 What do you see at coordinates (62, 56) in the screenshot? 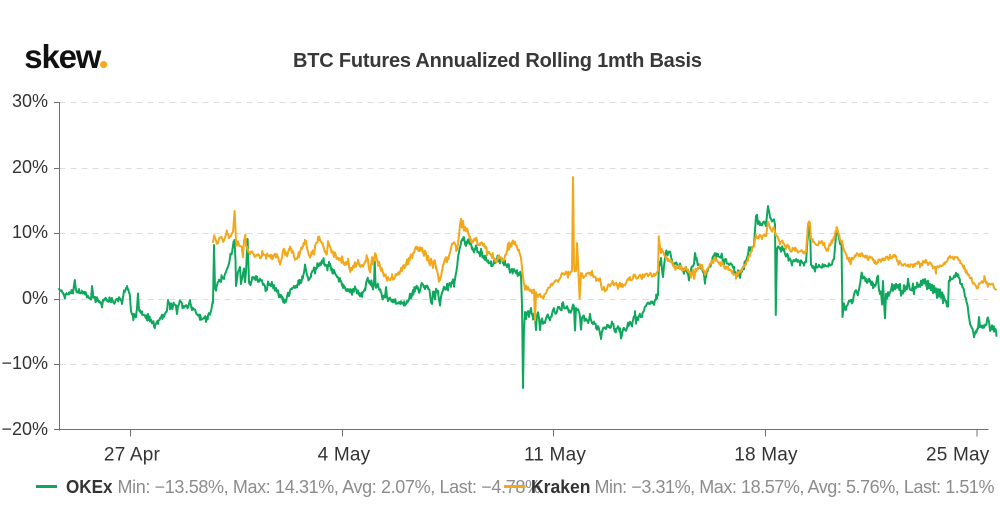
I see `svg-text: skew` at bounding box center [62, 56].